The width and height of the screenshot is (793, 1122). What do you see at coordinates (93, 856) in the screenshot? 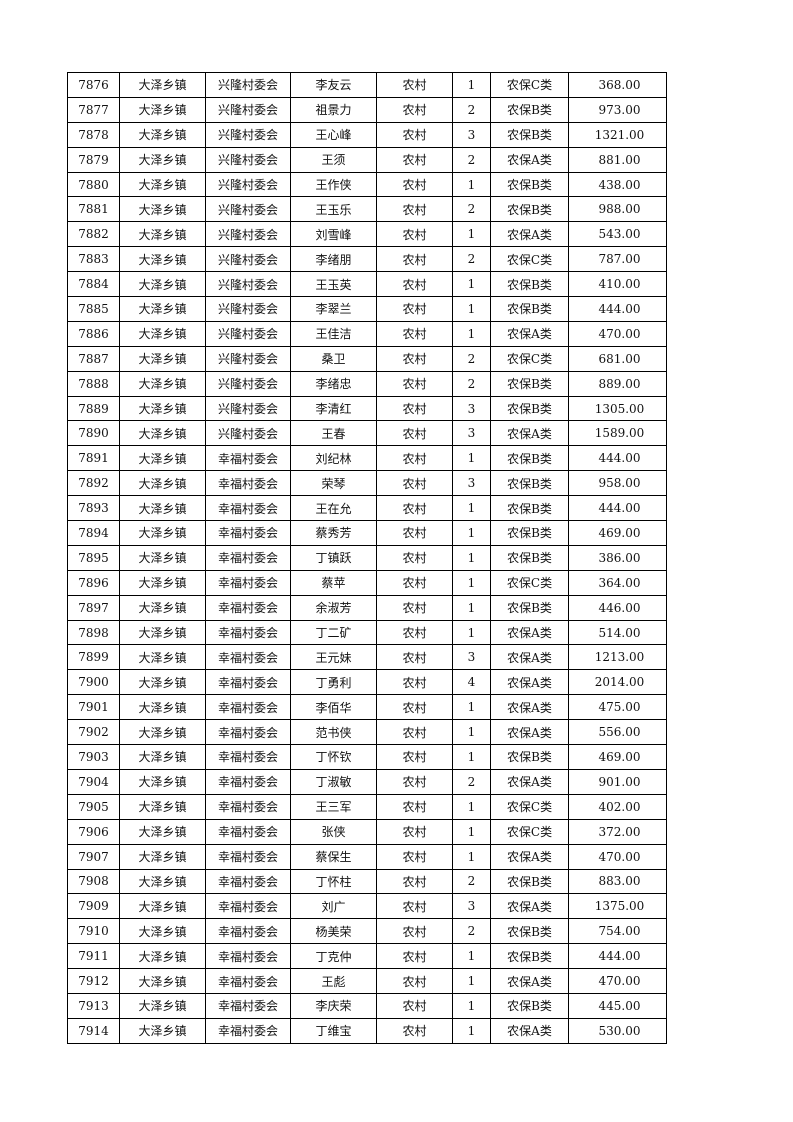
I see `row-id-cell: 7907` at bounding box center [93, 856].